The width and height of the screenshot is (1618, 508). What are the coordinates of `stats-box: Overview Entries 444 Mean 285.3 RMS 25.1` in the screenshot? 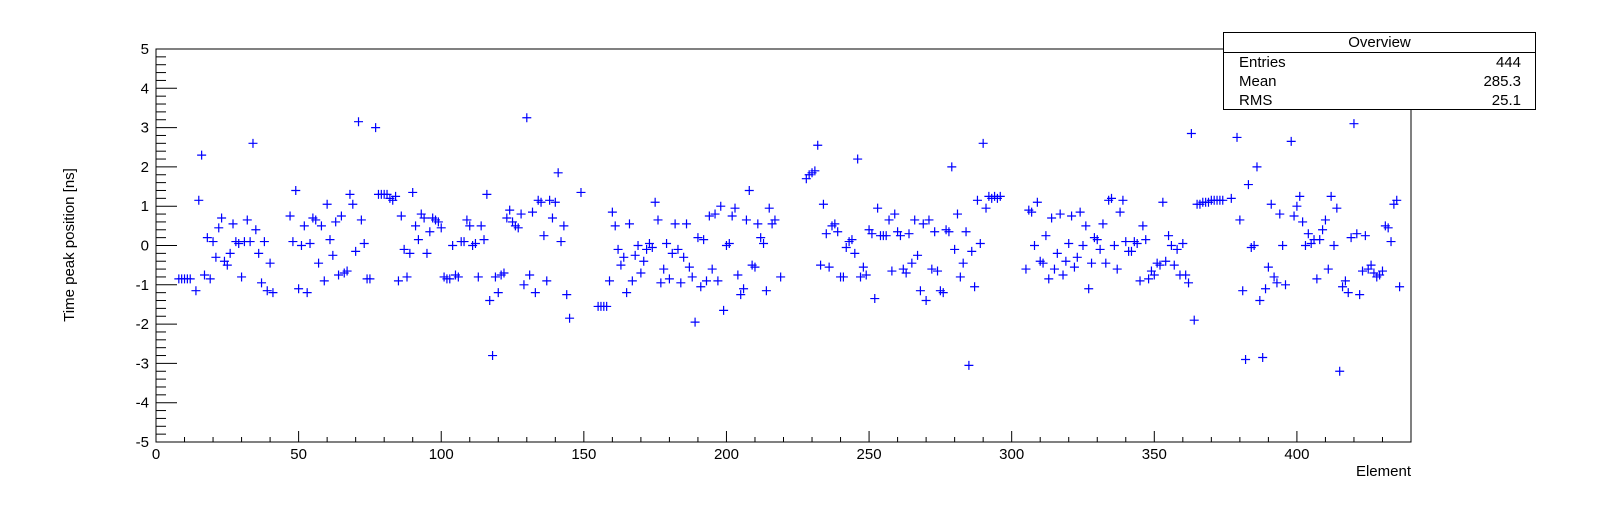 It's located at (1379, 71).